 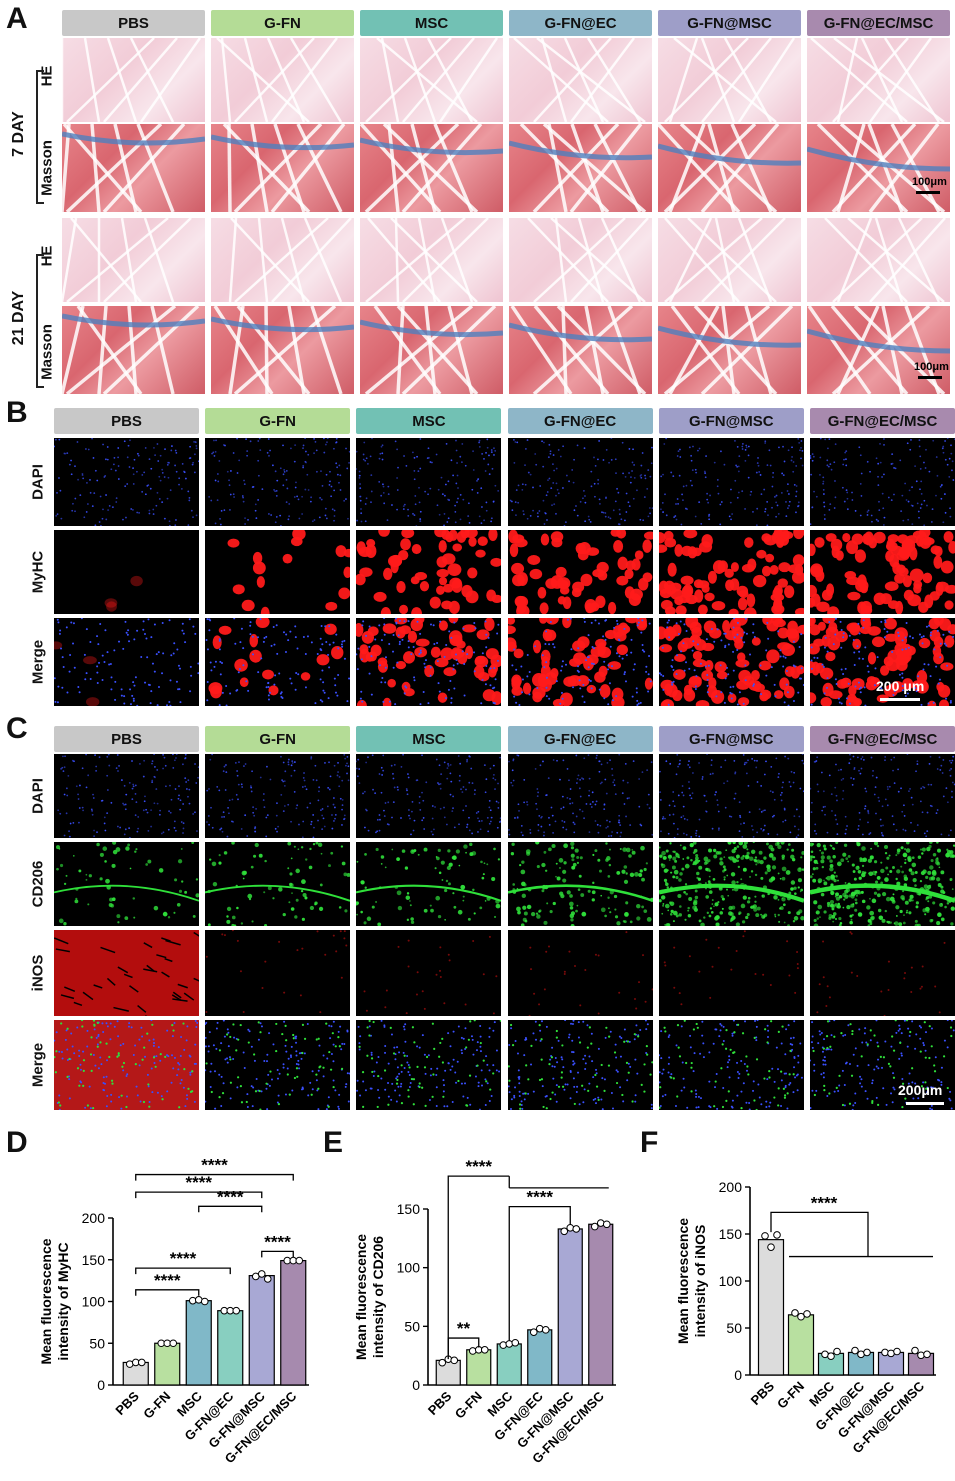 What do you see at coordinates (17, 18) in the screenshot?
I see `panel-letter-a: A` at bounding box center [17, 18].